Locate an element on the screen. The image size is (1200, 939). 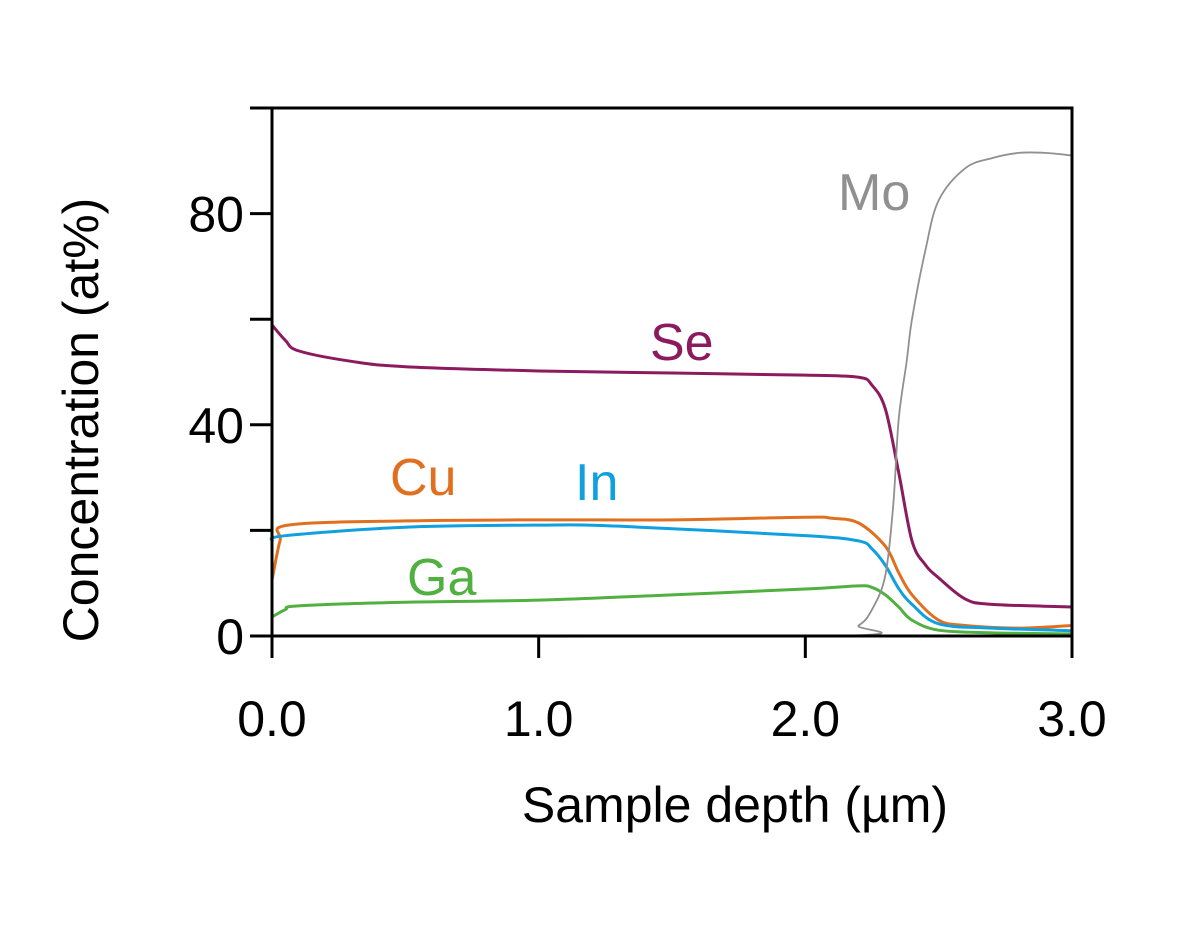
series-label-ga: Ga is located at coordinates (441, 578).